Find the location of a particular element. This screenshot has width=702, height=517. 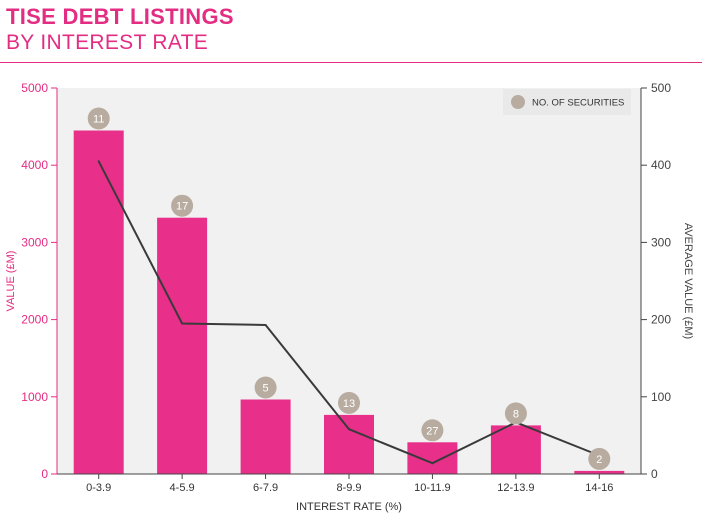

legend-label: NO. OF SECURITIES is located at coordinates (578, 103).